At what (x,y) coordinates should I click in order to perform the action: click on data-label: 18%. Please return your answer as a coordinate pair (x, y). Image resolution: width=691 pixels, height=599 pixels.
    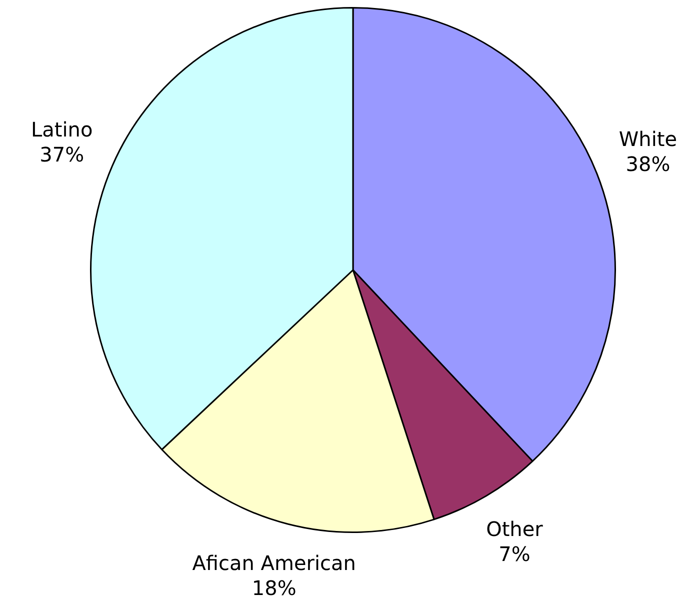
    Looking at the image, I should click on (274, 587).